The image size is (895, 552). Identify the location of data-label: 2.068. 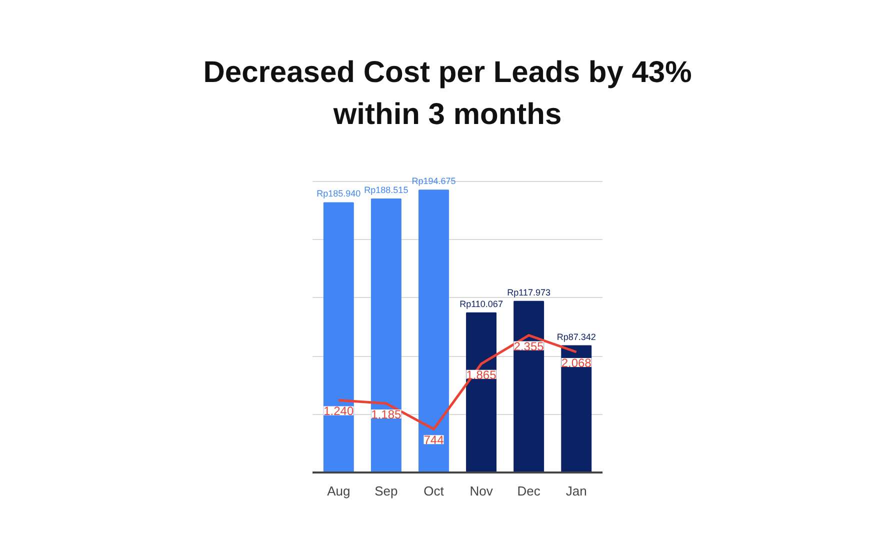
(576, 363).